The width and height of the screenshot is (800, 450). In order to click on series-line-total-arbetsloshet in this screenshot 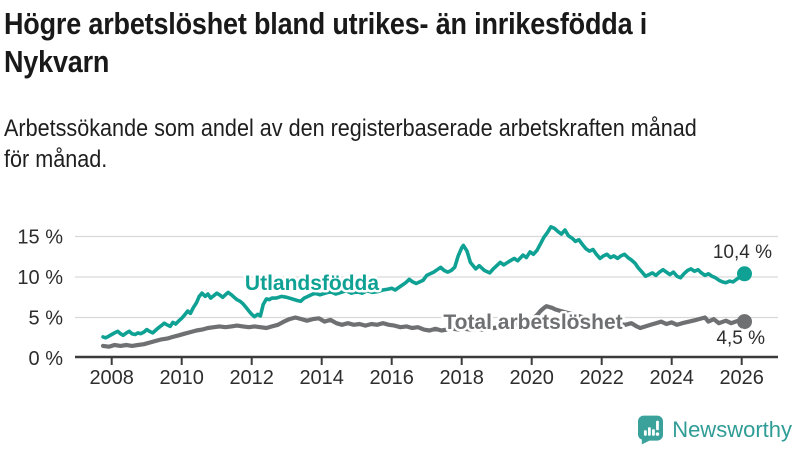, I will do `click(423, 326)`.